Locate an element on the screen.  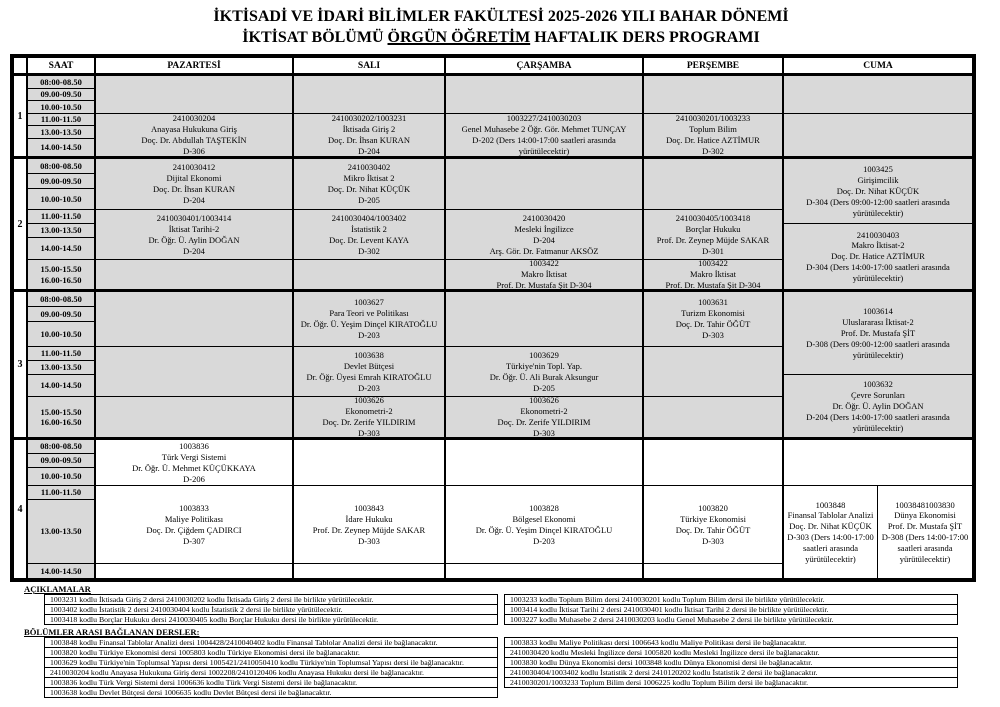
course-line: 1003820 is located at coordinates (713, 507).